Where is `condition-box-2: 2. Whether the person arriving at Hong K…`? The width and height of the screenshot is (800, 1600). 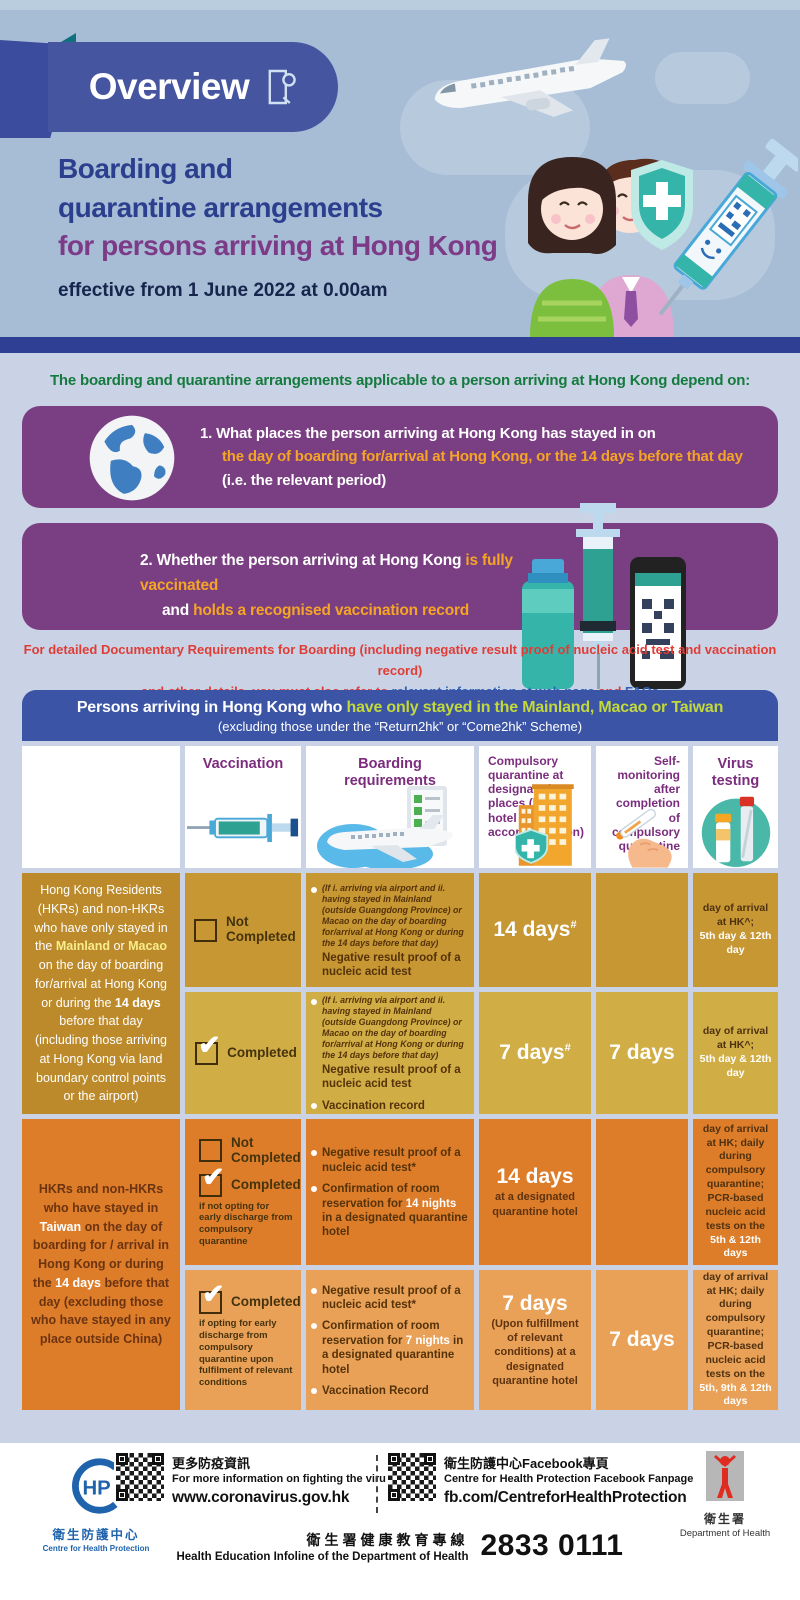 condition-box-2: 2. Whether the person arriving at Hong K… is located at coordinates (400, 596).